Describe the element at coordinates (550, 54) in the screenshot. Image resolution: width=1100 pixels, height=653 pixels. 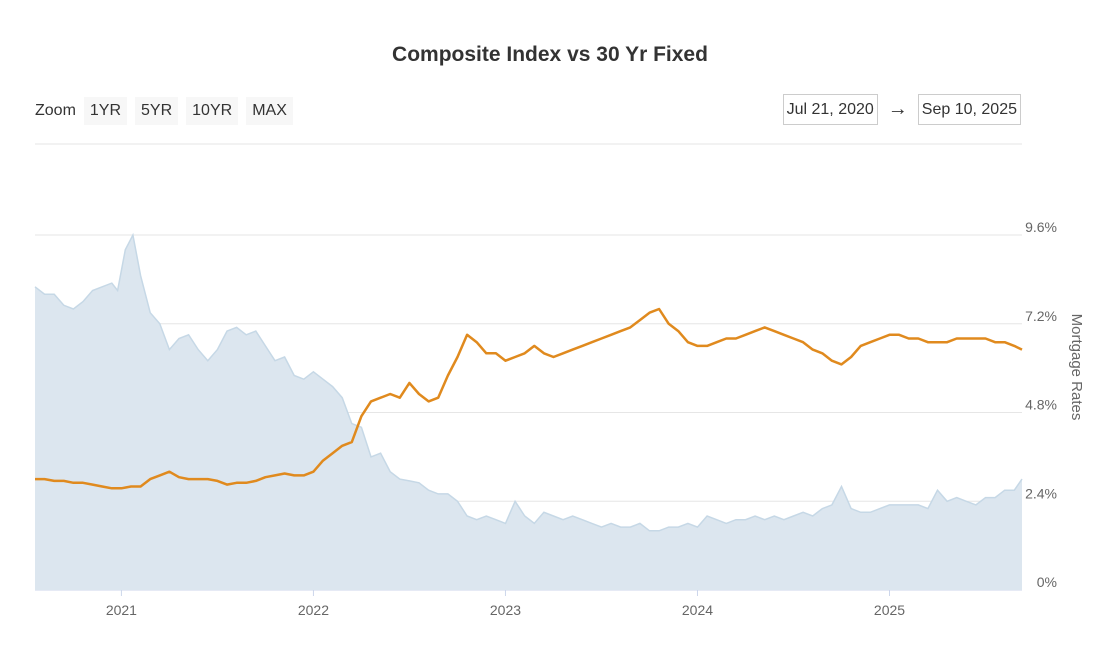
I see `chart-title: Composite Index vs 30 Yr Fixed` at that location.